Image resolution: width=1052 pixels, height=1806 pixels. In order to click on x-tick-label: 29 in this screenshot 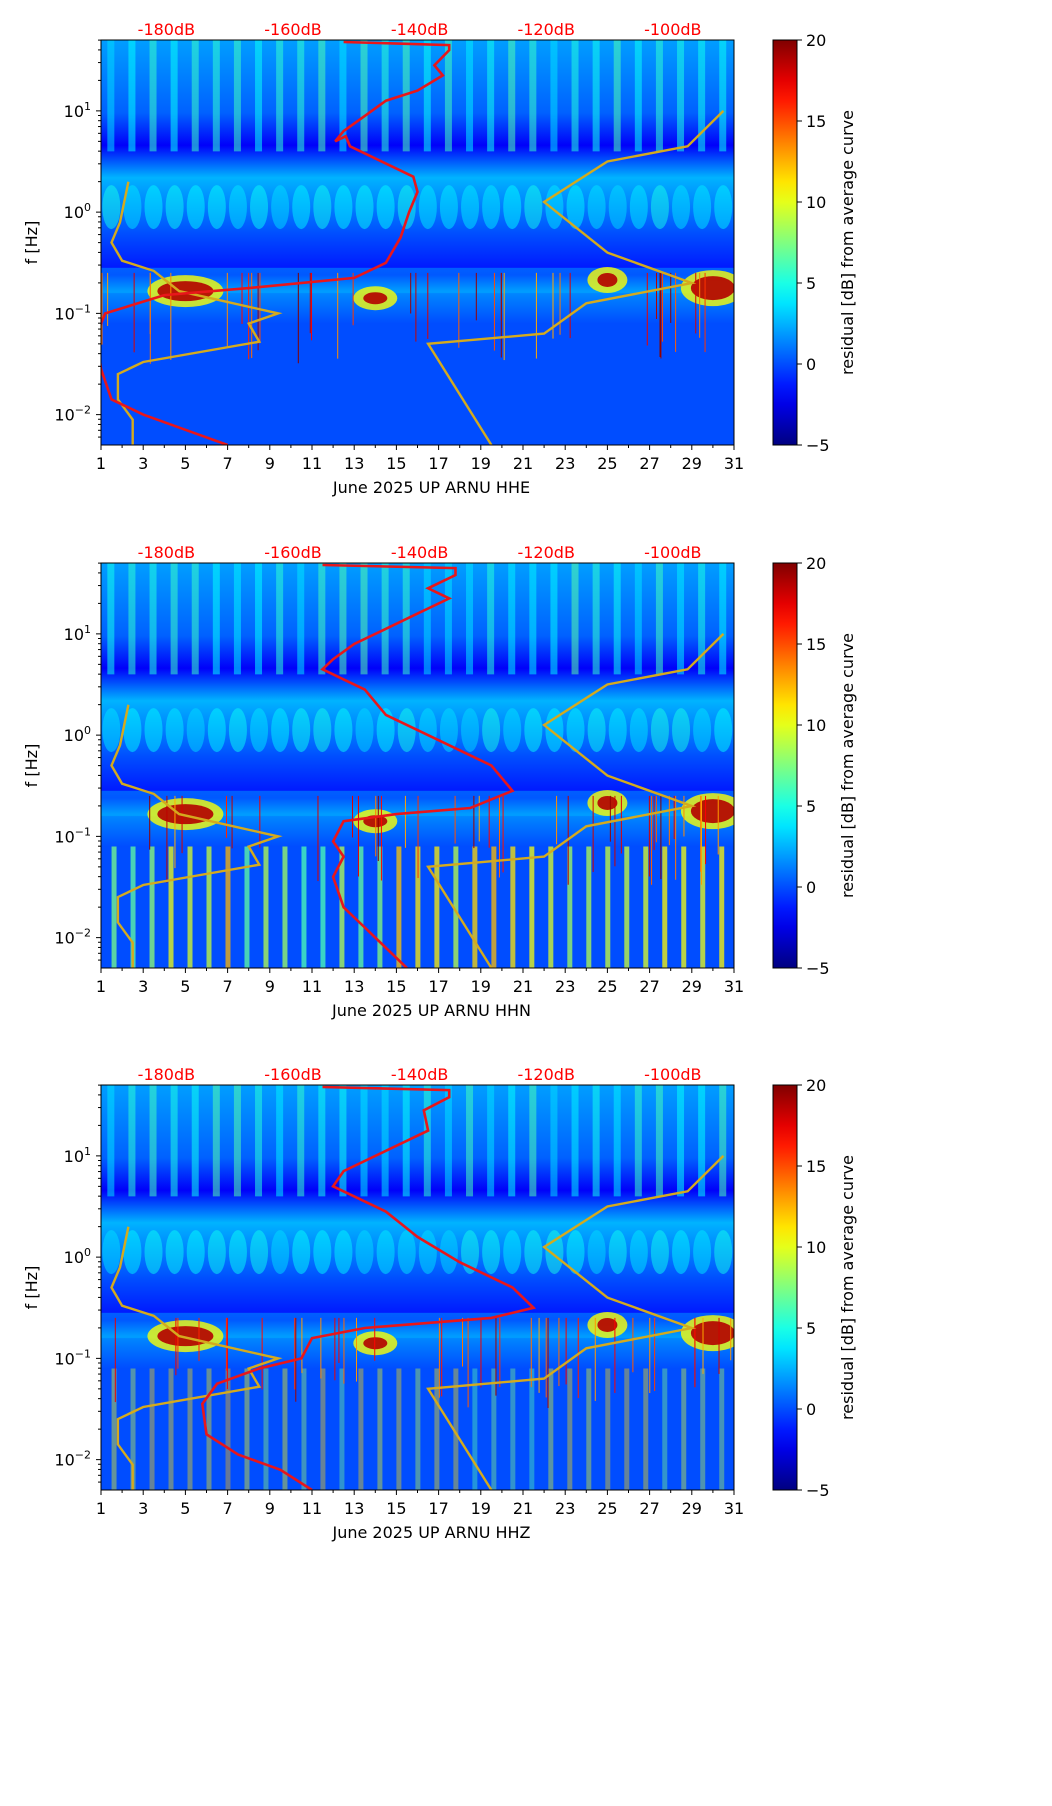, I will do `click(692, 463)`.